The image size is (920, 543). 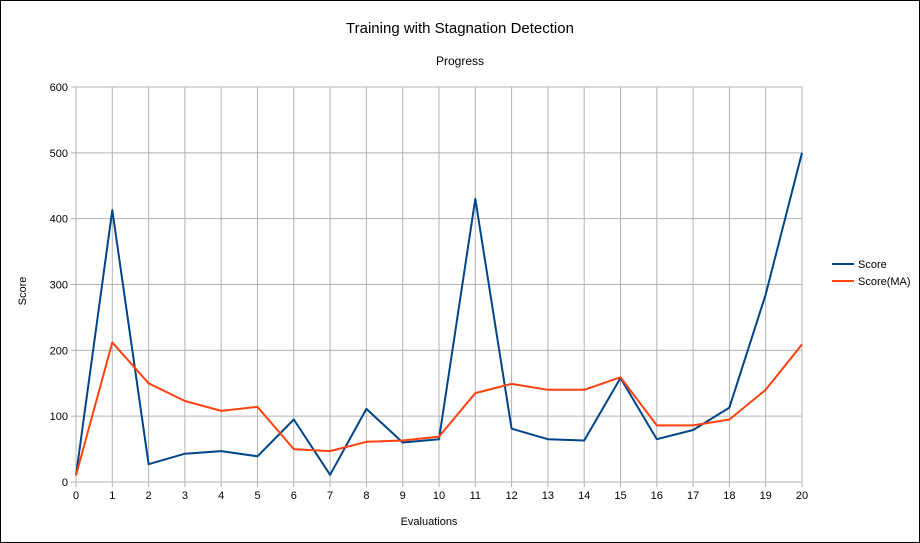 I want to click on x-tick-label: 19, so click(x=766, y=496).